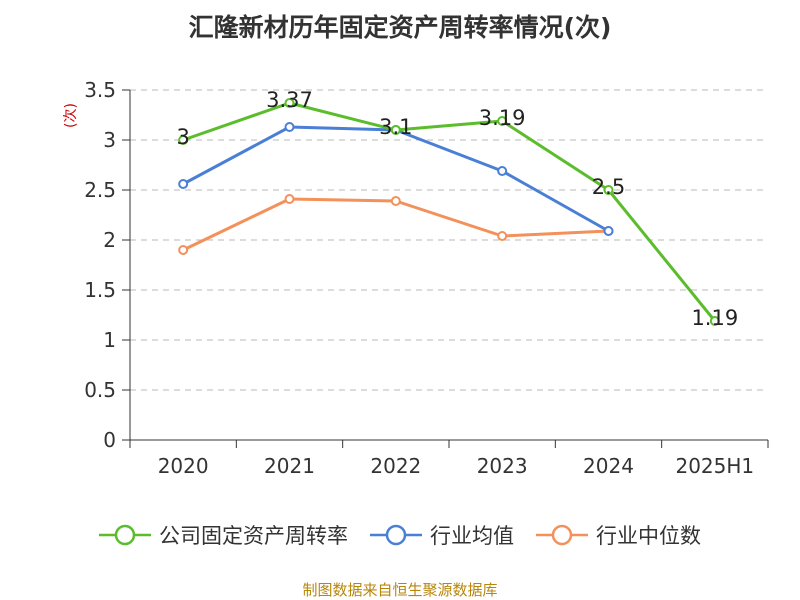 The height and width of the screenshot is (600, 800). What do you see at coordinates (400, 590) in the screenshot?
I see `source-note: 制图数据来自恒生聚源数据库` at bounding box center [400, 590].